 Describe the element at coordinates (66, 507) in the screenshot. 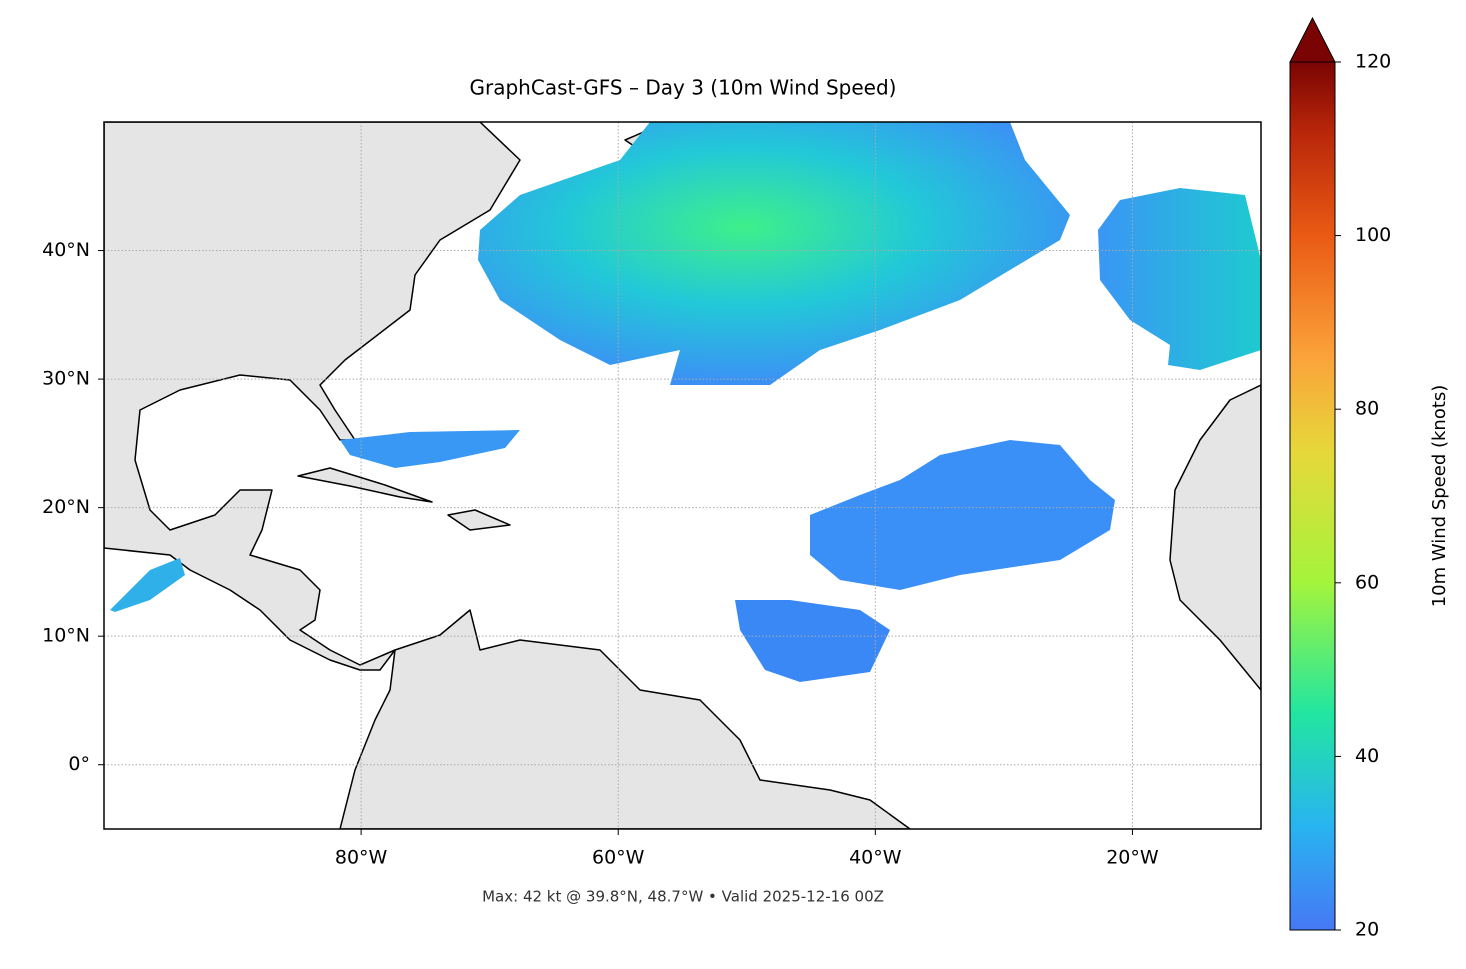

I see `y-tick-label: 20°N` at that location.